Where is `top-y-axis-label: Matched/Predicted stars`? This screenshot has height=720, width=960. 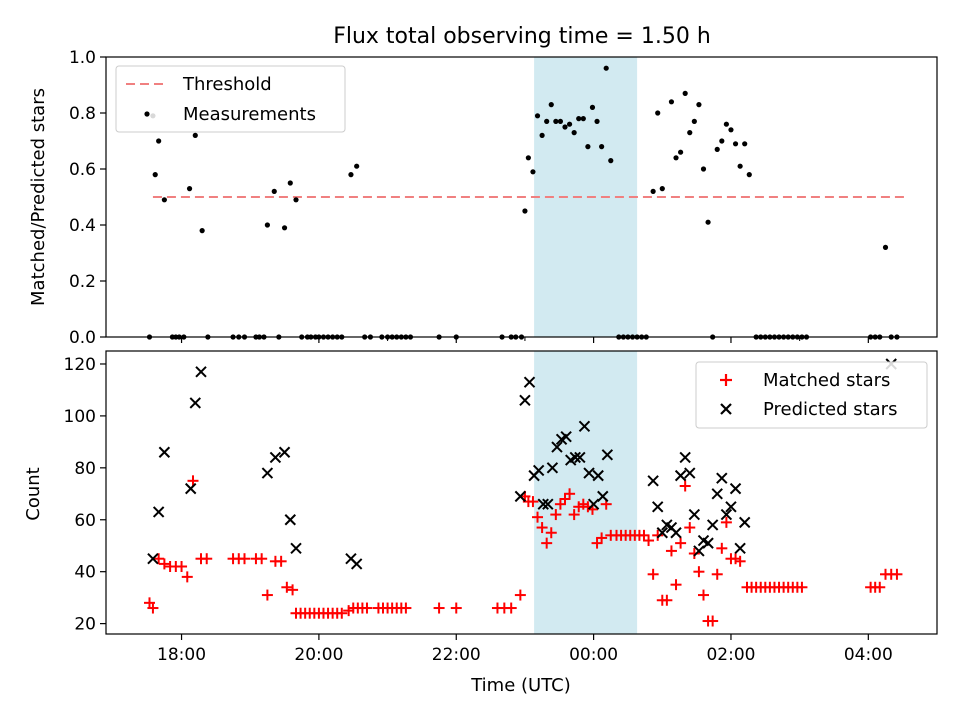
top-y-axis-label: Matched/Predicted stars is located at coordinates (38, 197).